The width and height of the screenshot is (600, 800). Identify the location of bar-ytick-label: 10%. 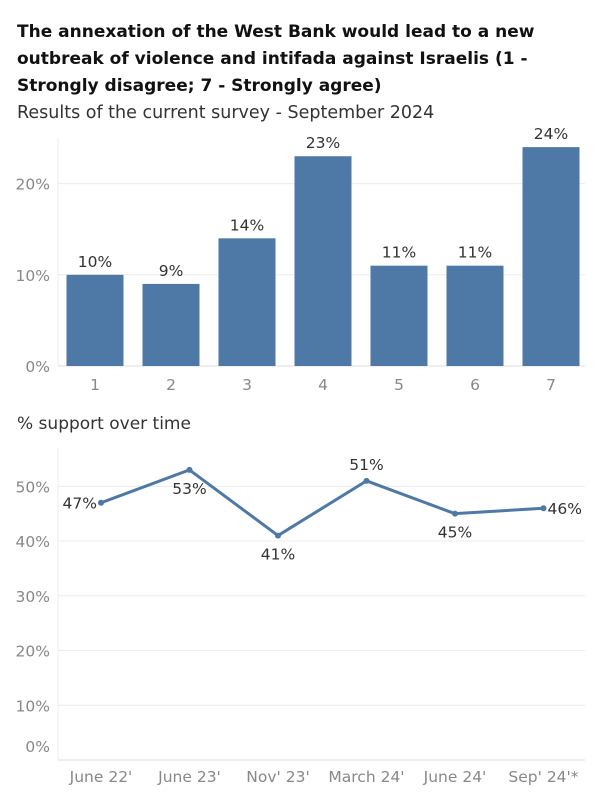
(33, 276).